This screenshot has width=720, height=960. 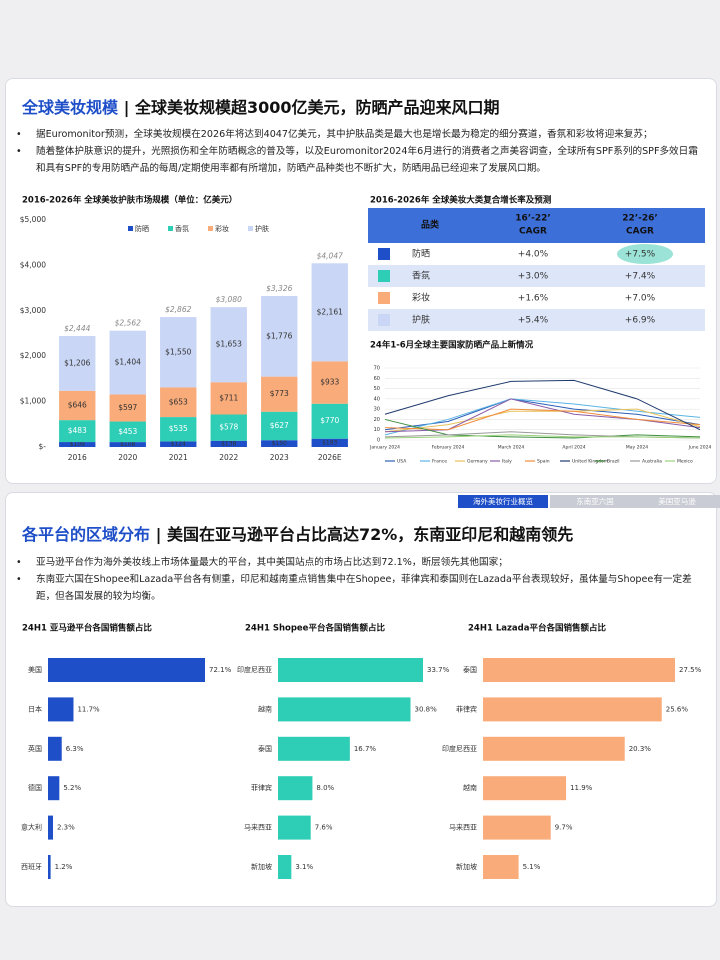 What do you see at coordinates (220, 670) in the screenshot?
I see `value-label: 72.1%` at bounding box center [220, 670].